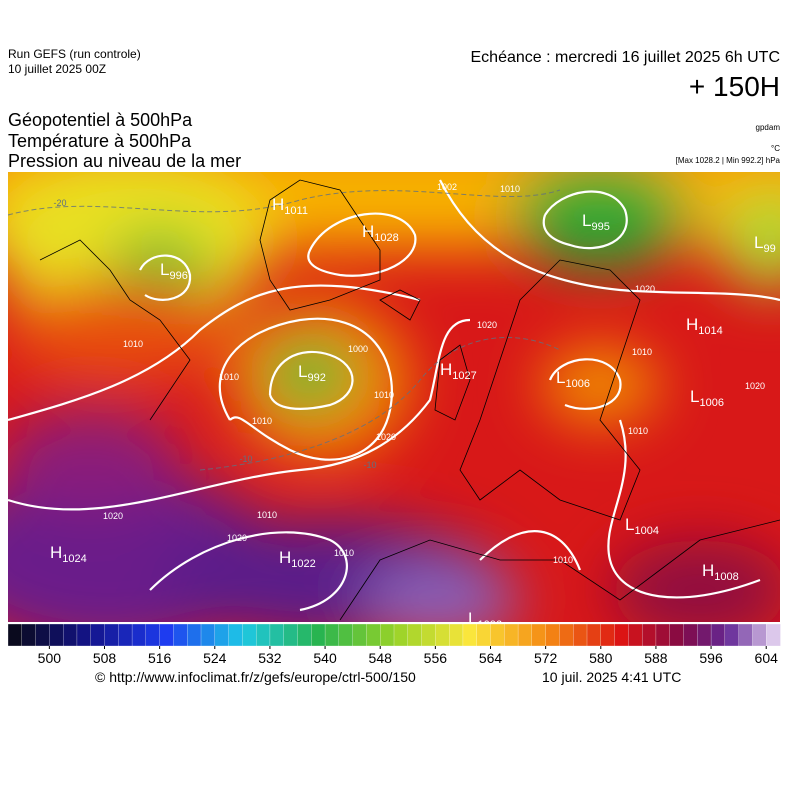 The width and height of the screenshot is (788, 789). What do you see at coordinates (160, 658) in the screenshot?
I see `colorbar-tick-label: 516` at bounding box center [160, 658].